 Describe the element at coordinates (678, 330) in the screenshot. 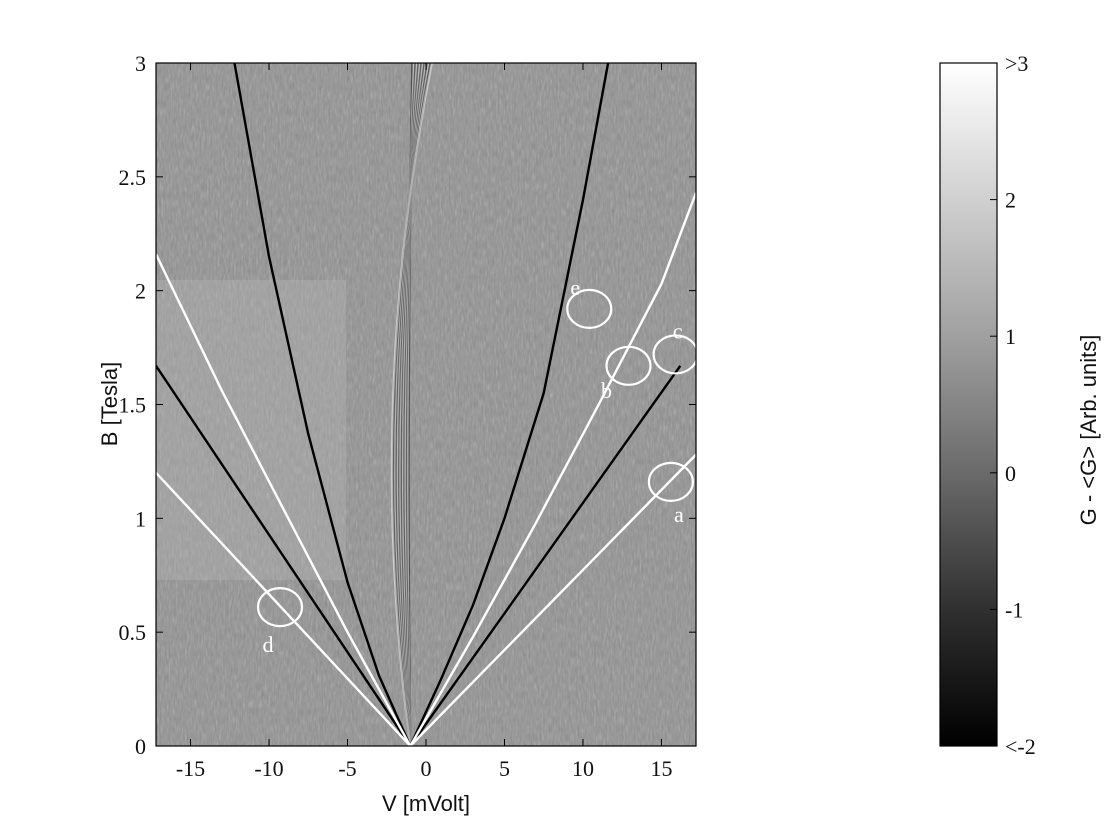

I see `feature-marker-label: c` at that location.